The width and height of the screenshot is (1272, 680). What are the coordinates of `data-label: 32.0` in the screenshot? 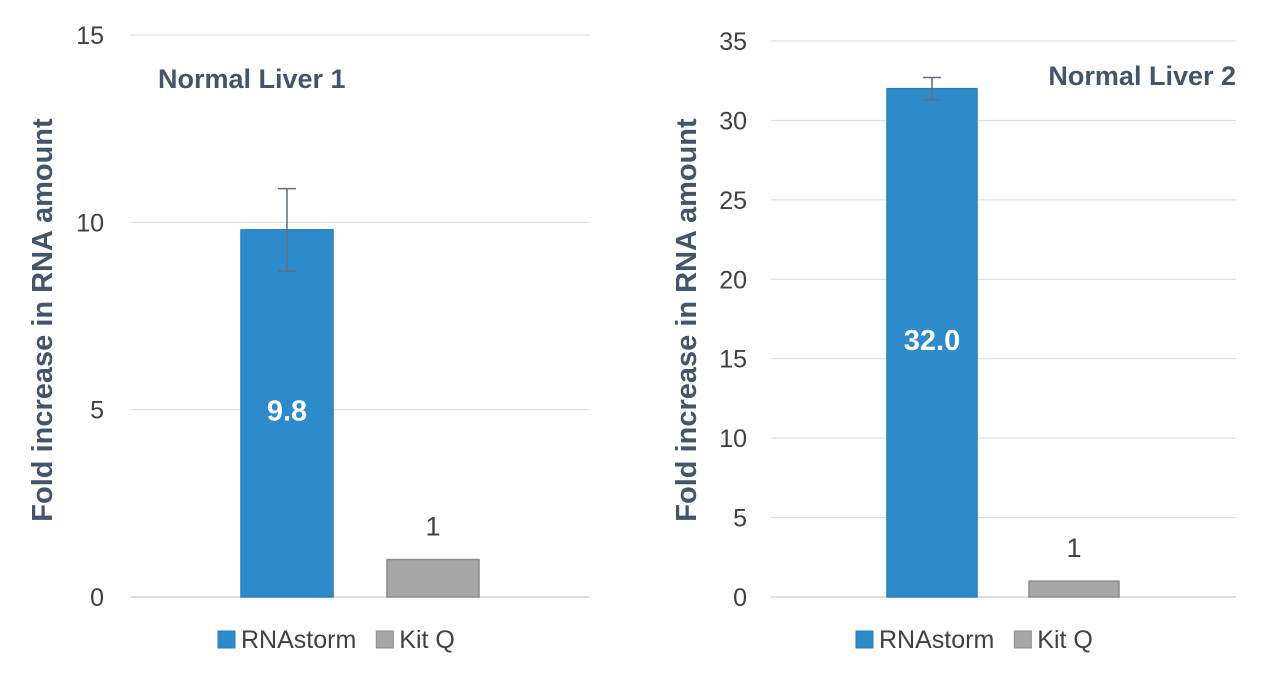 It's located at (932, 341).